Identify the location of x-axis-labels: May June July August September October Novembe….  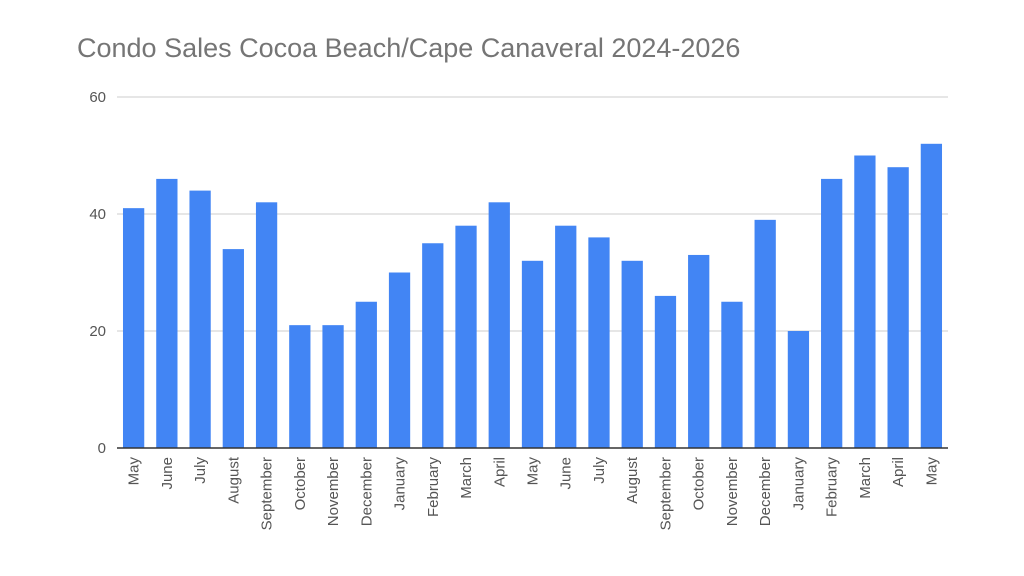
(533, 493).